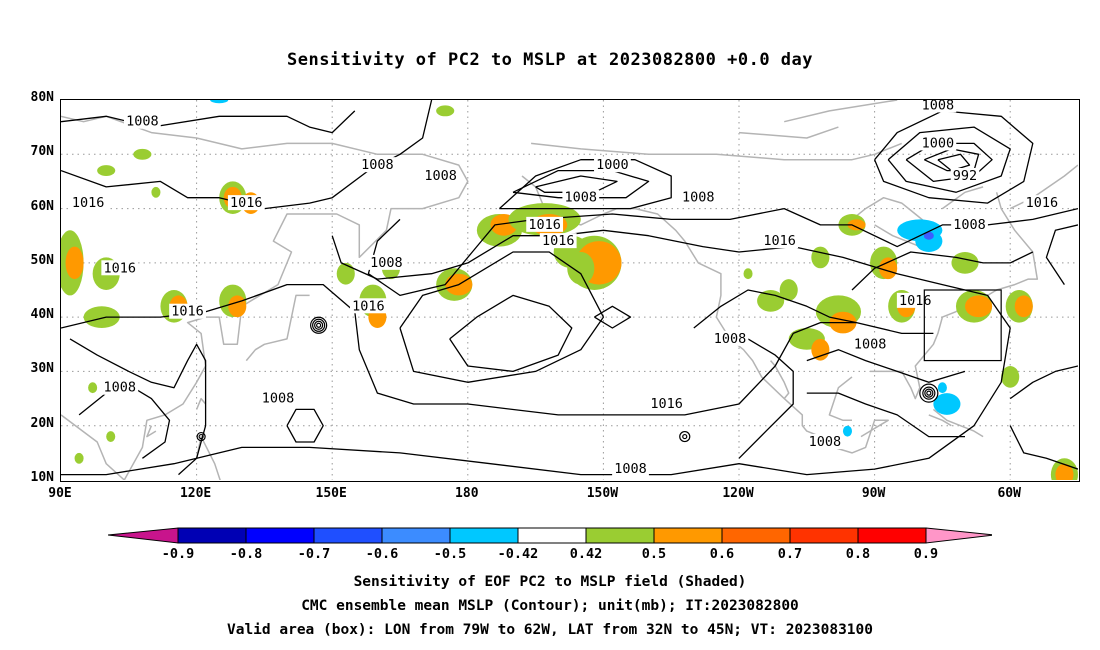 Image resolution: width=1100 pixels, height=650 pixels. What do you see at coordinates (873, 493) in the screenshot?
I see `longitude-label: 90W` at bounding box center [873, 493].